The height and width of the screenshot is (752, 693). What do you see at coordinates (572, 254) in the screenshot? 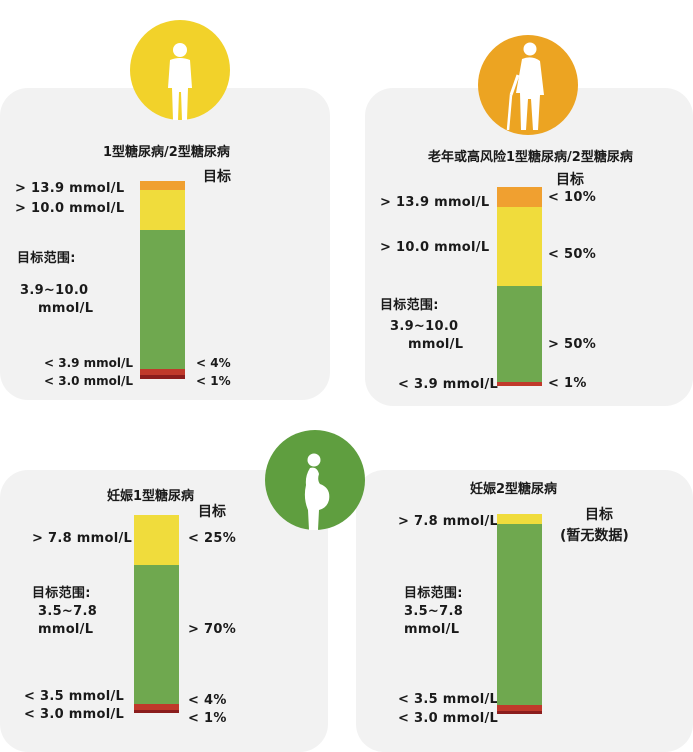
I see `target-high: < 50%` at bounding box center [572, 254].